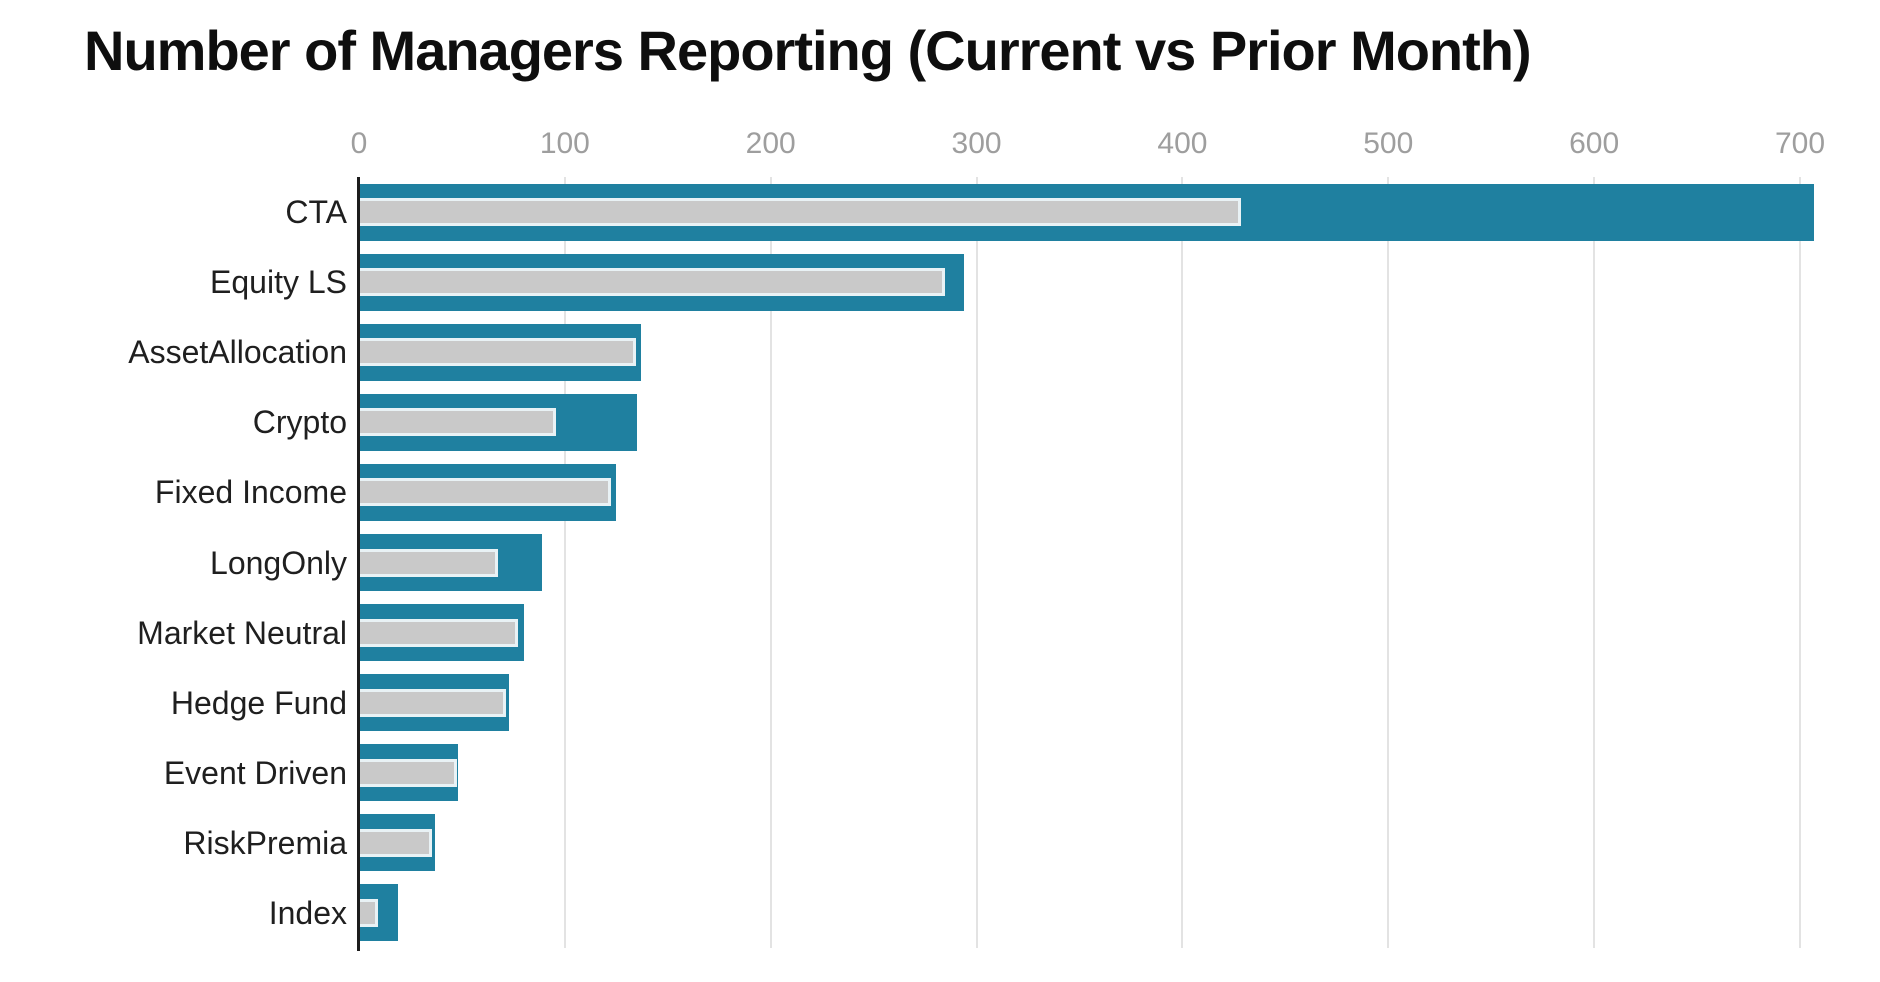  Describe the element at coordinates (237, 352) in the screenshot. I see `category-label-assetallocation: AssetAllocation` at that location.